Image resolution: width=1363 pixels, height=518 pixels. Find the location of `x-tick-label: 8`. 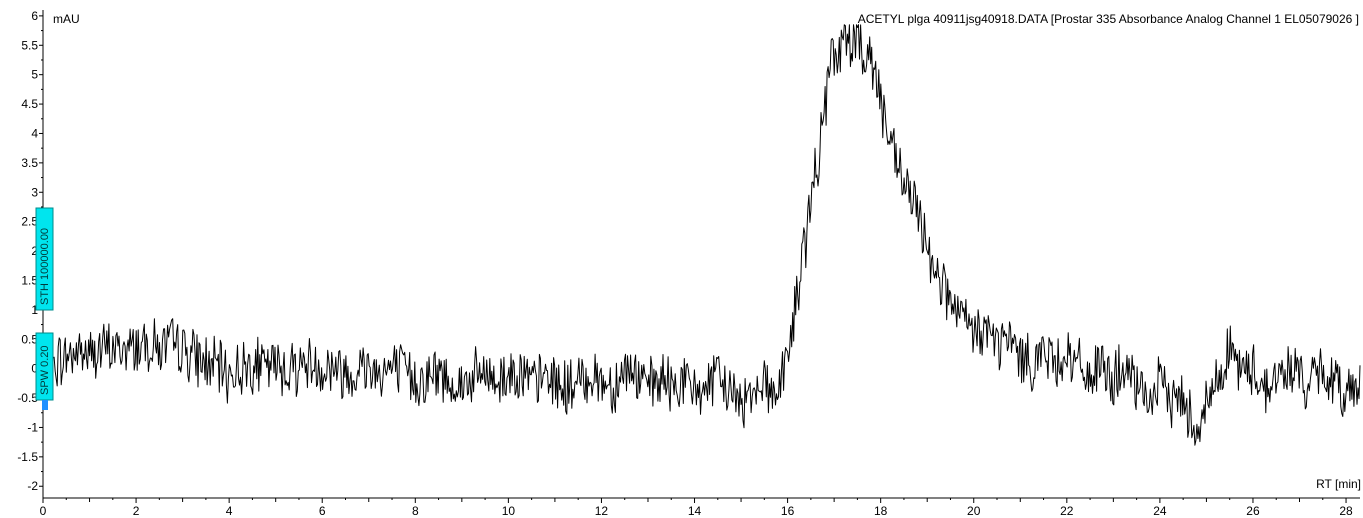

x-tick-label: 8 is located at coordinates (415, 511).